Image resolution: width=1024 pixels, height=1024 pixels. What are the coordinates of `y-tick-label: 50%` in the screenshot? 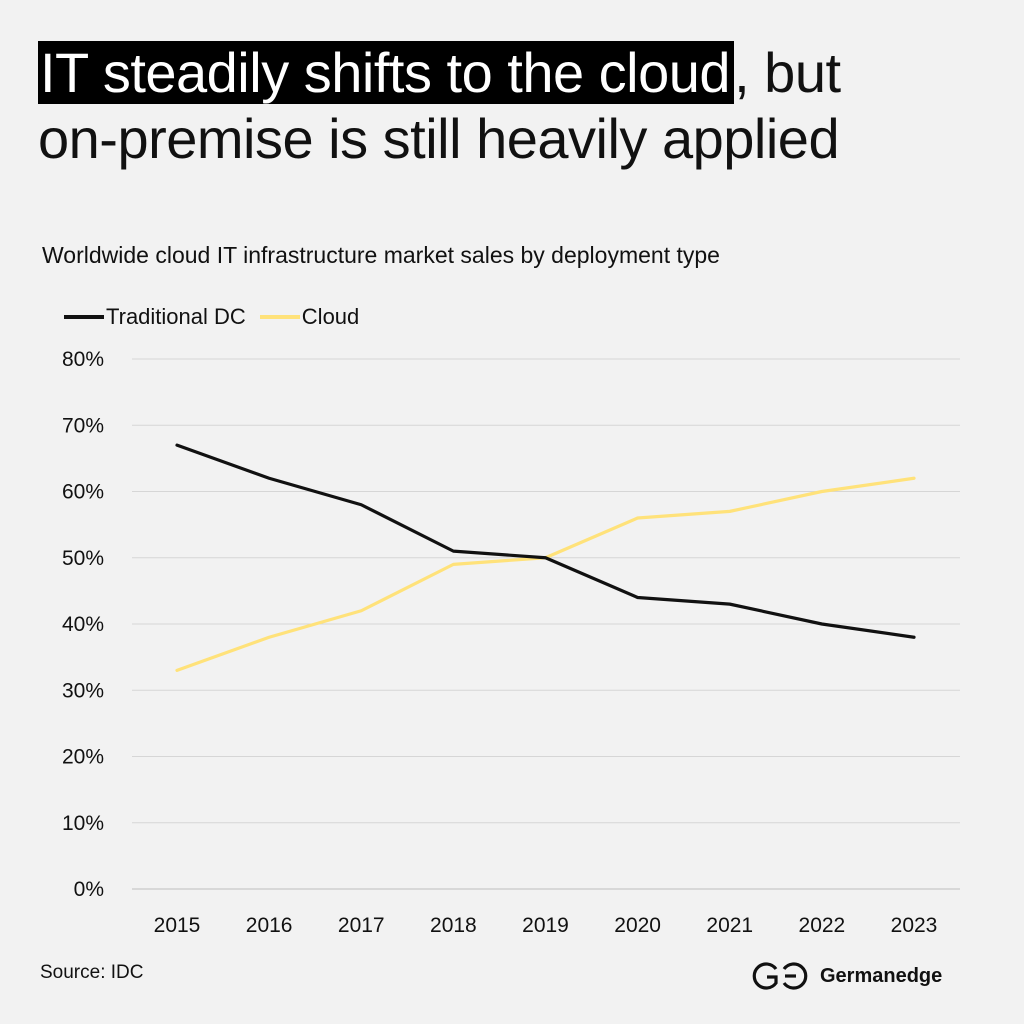 It's located at (83, 558).